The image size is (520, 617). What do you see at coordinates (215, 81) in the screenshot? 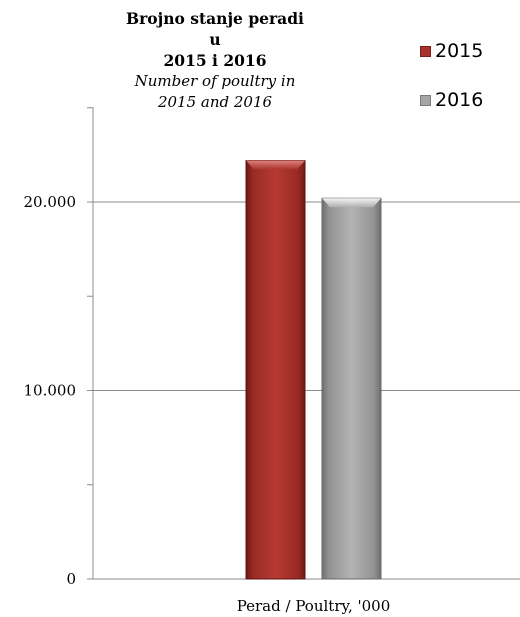
I see `chart-subtitle-line-1: Number of poultry in` at bounding box center [215, 81].